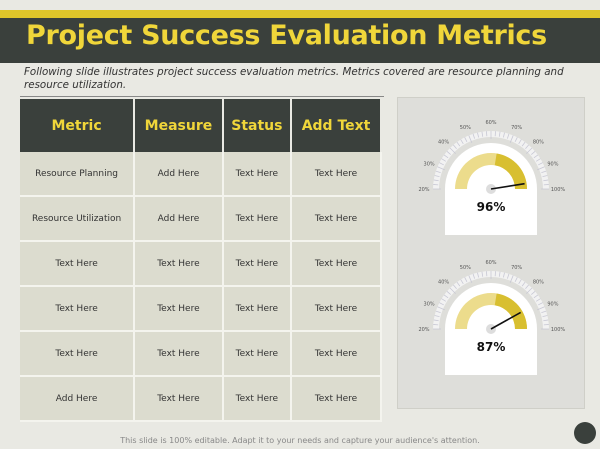 This screenshot has width=600, height=449. Describe the element at coordinates (552, 304) in the screenshot. I see `gauge-tick-label: 90%` at that location.